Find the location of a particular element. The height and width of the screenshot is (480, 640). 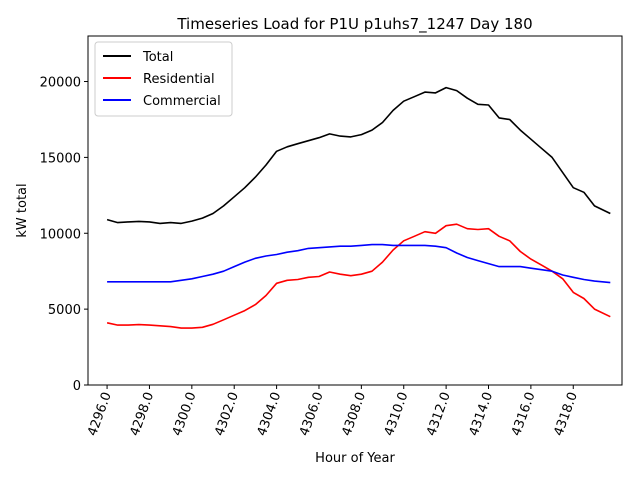

y-axis-label: kW total is located at coordinates (22, 210).